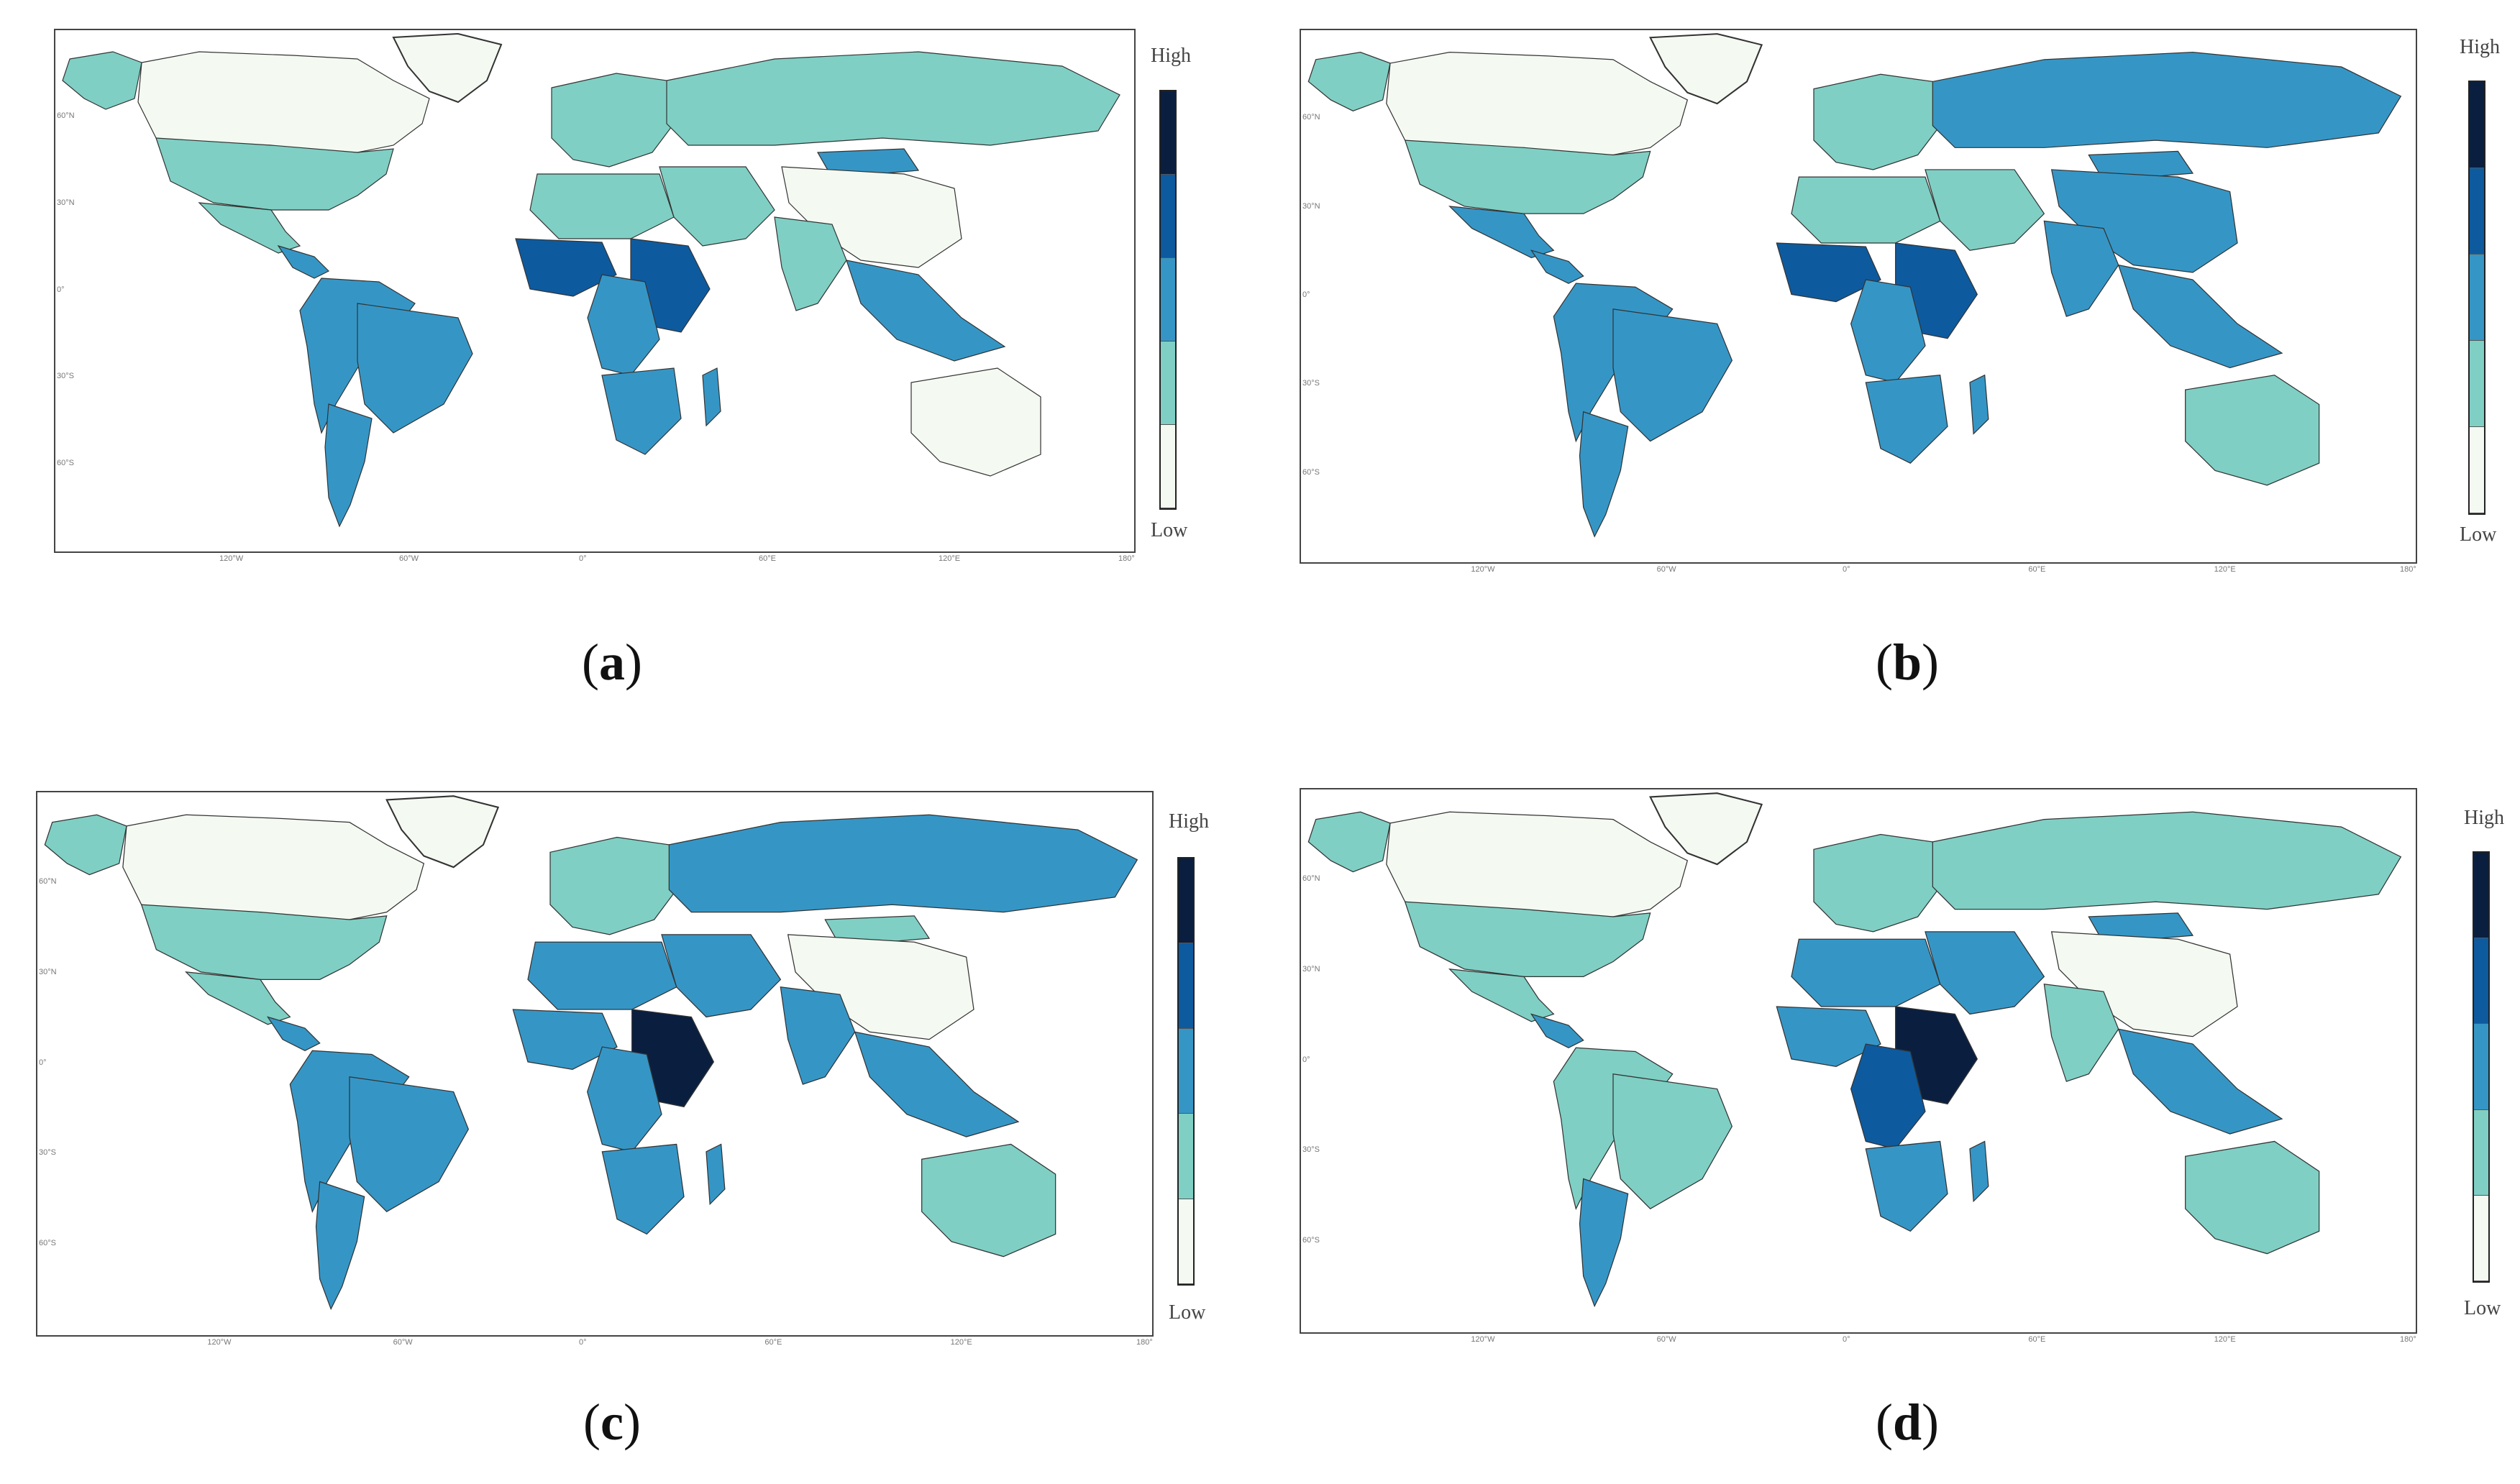 The width and height of the screenshot is (2520, 1484). What do you see at coordinates (231, 558) in the screenshot?
I see `x-tick-label-a-0: 120°W` at bounding box center [231, 558].